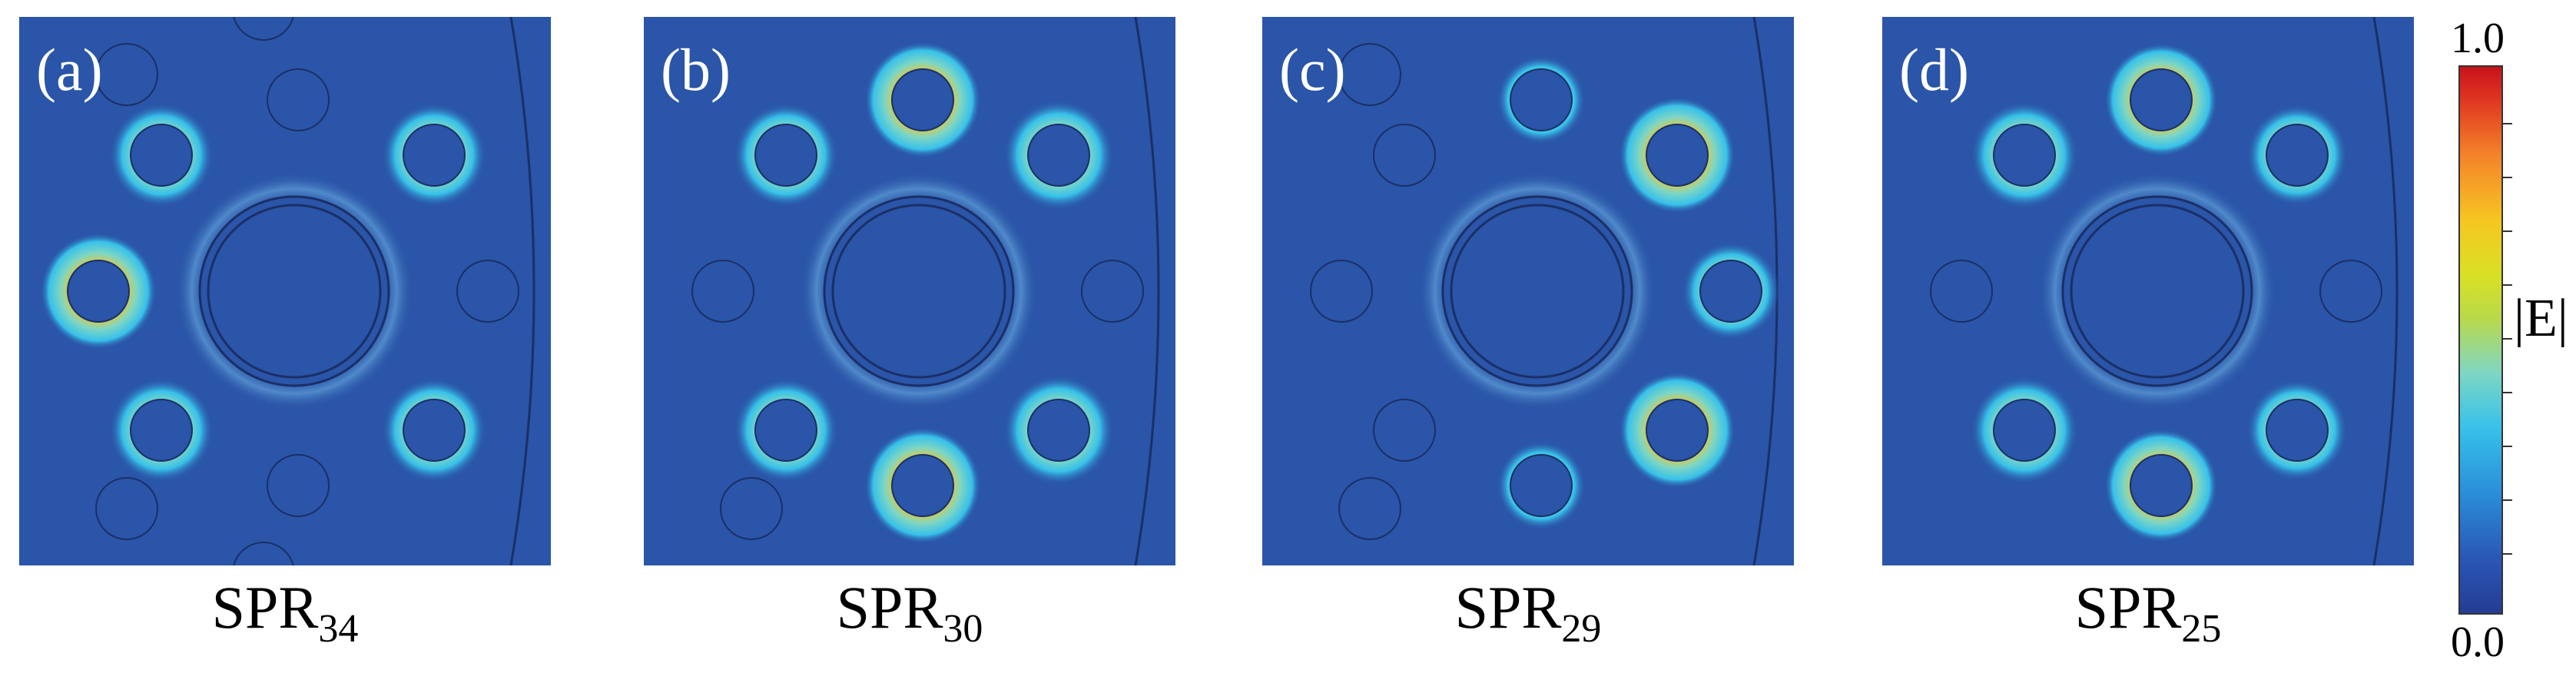  Describe the element at coordinates (285, 612) in the screenshot. I see `caption-a: SPR34` at that location.